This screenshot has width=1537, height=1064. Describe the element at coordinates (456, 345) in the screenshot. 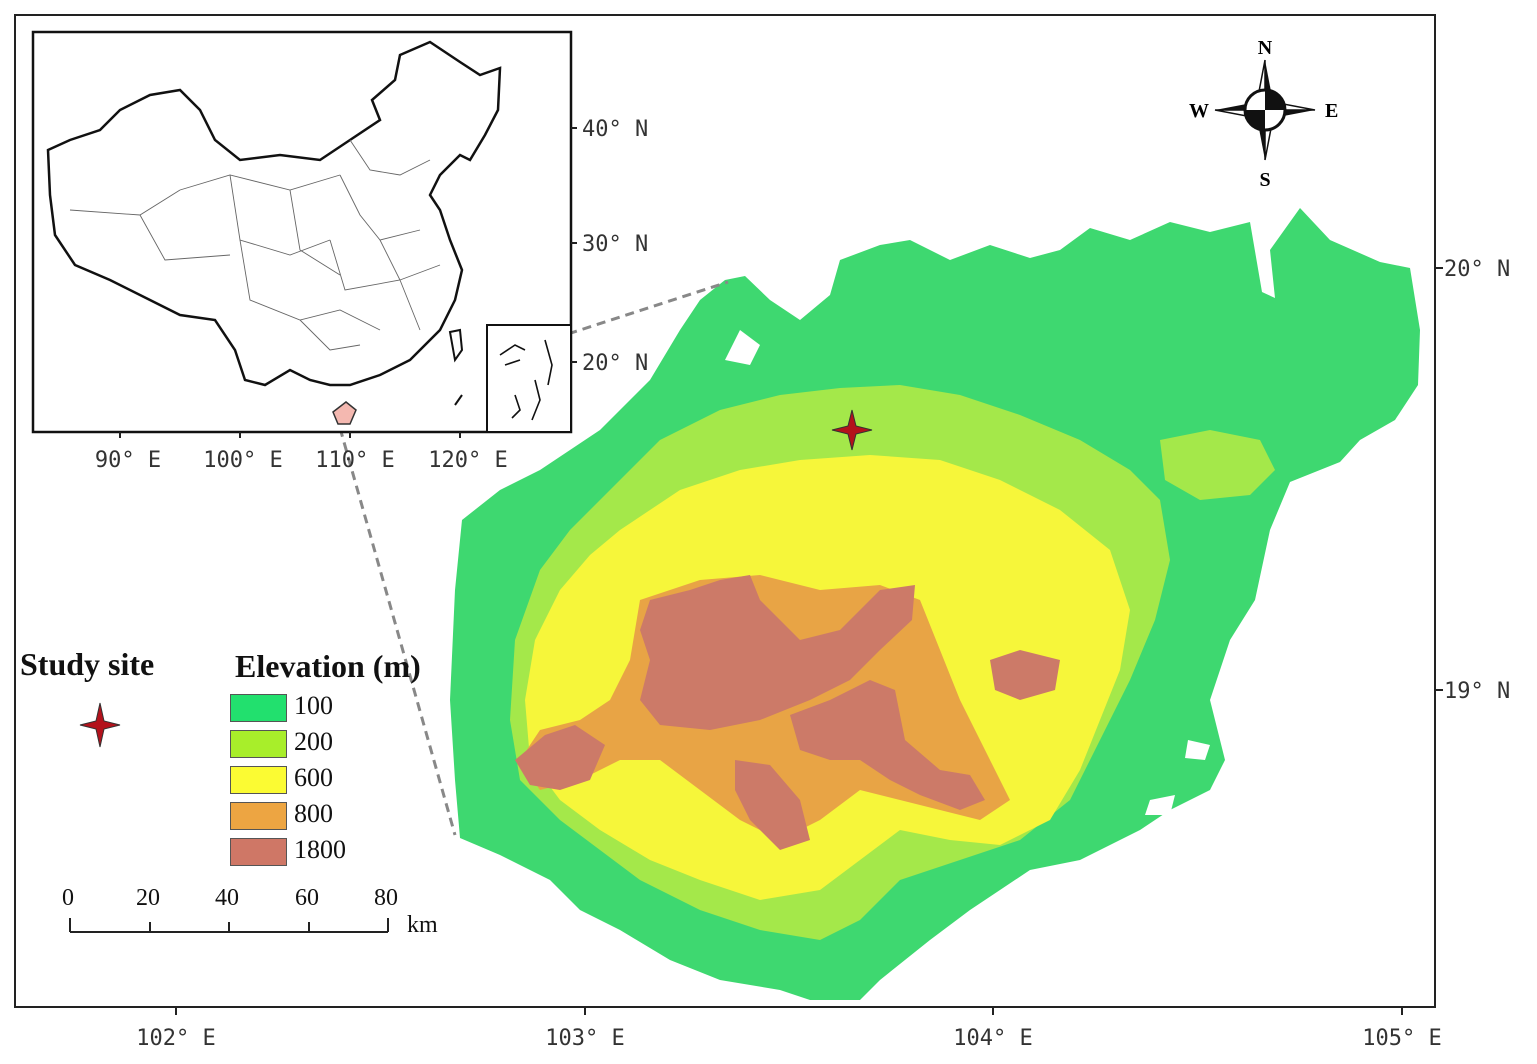

I see `taiwan` at that location.